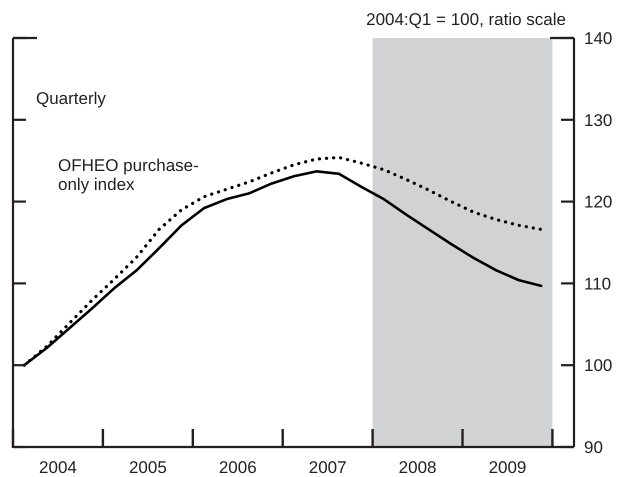  I want to click on x-tick-label: 2005, so click(147, 467).